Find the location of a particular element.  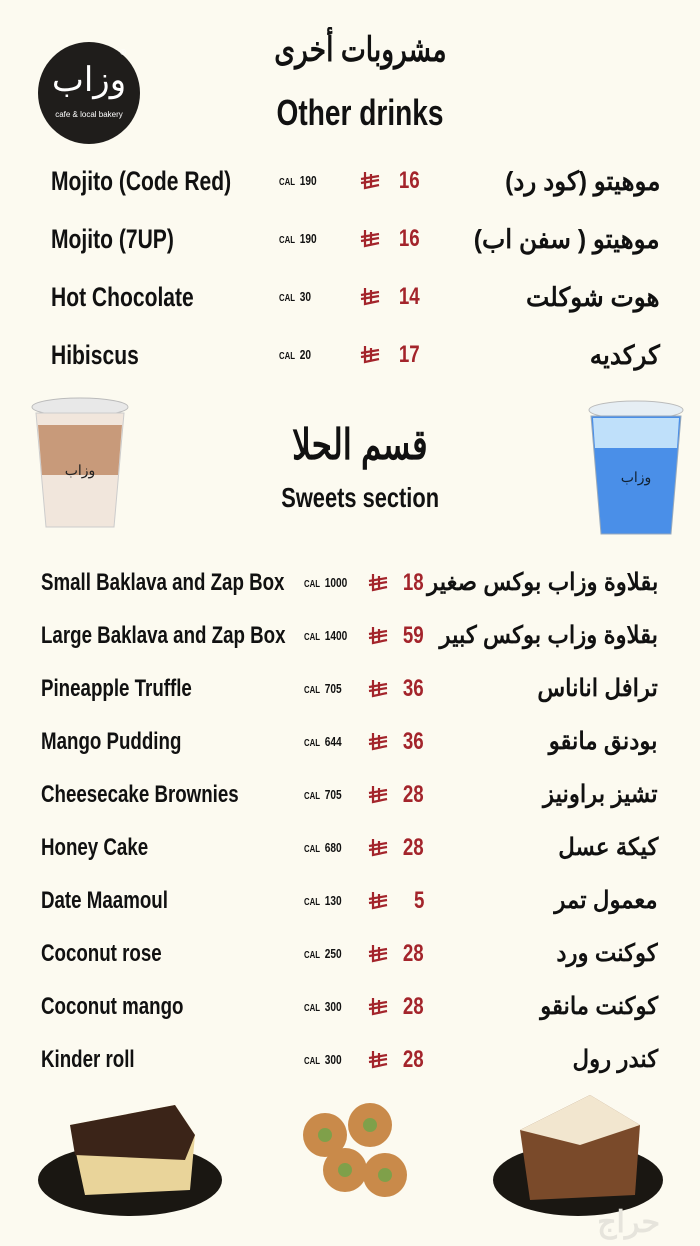

item-name-english: Date Maamoul is located at coordinates (104, 900).